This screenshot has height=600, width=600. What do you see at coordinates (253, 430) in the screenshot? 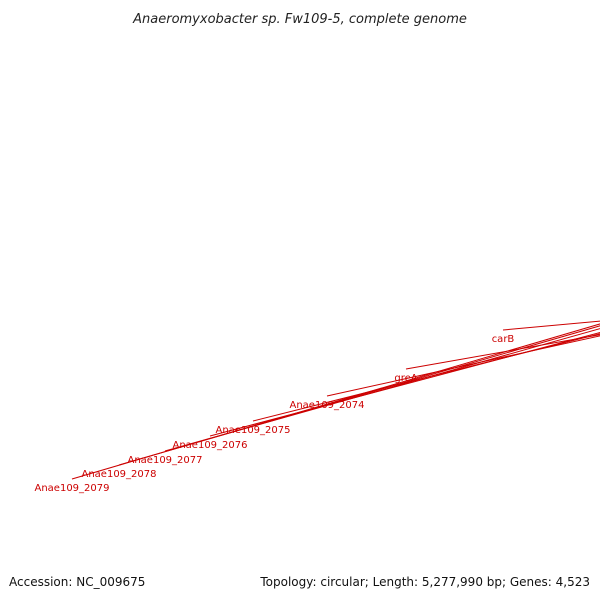
I see `gene-label: Anae109_2075` at bounding box center [253, 430].